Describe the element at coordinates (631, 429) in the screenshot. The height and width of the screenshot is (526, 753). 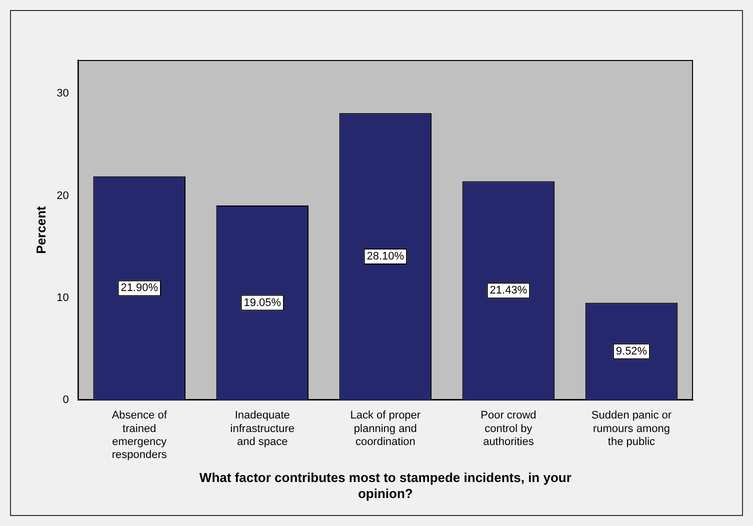
I see `x-tick-label: Sudden panic or rumours among the public` at that location.